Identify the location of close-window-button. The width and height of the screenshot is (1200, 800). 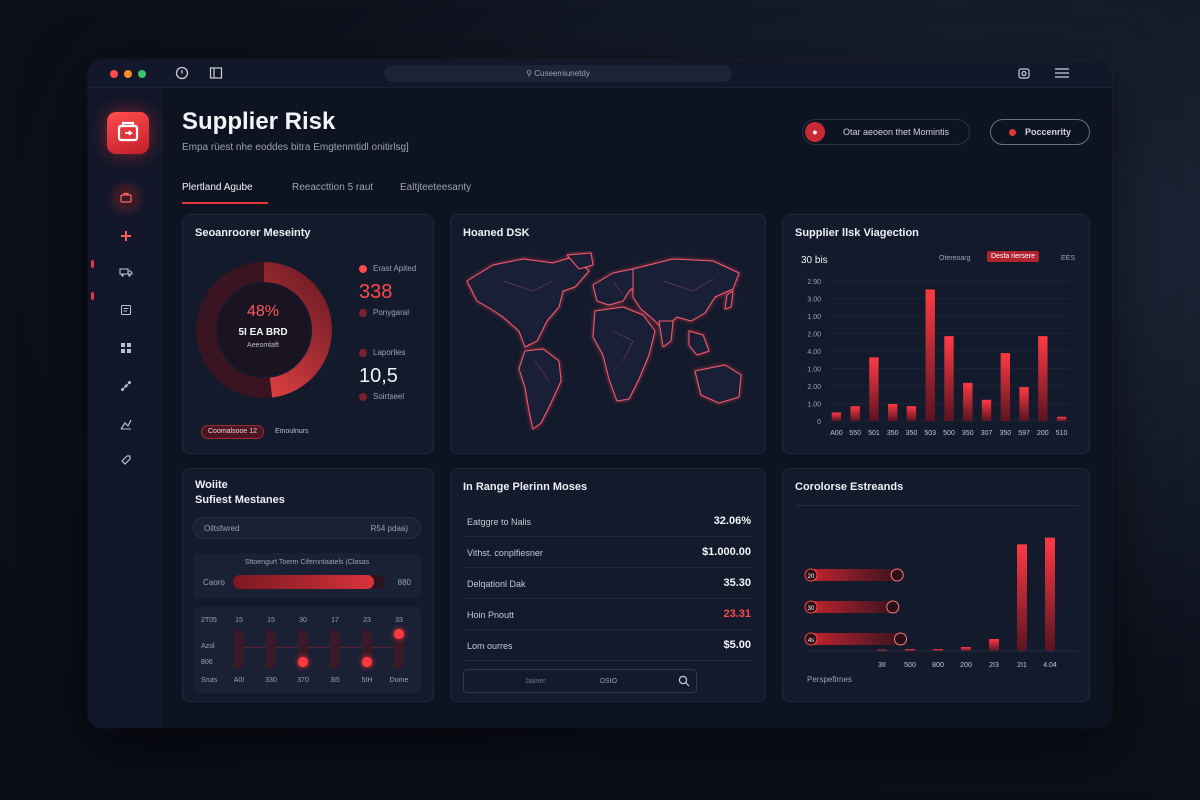
(114, 74).